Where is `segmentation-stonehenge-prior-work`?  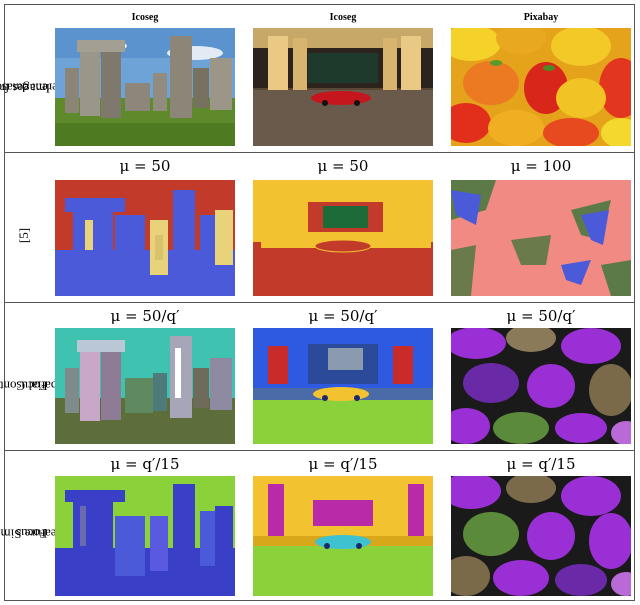
segmentation-stonehenge-prior-work is located at coordinates (145, 238).